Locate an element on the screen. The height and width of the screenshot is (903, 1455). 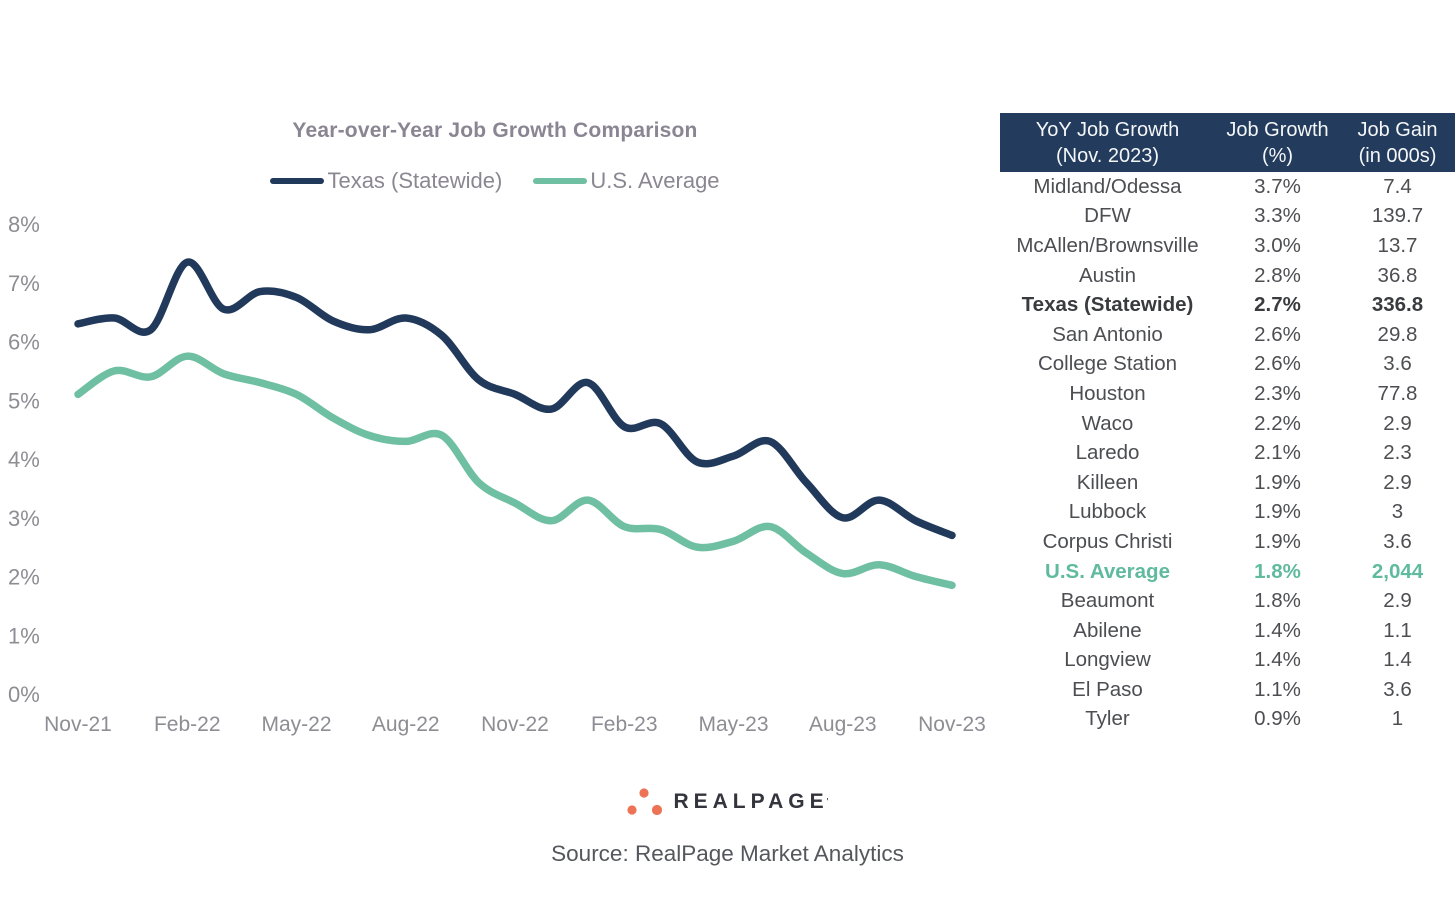
cell-growth: 2.7% is located at coordinates (1277, 305).